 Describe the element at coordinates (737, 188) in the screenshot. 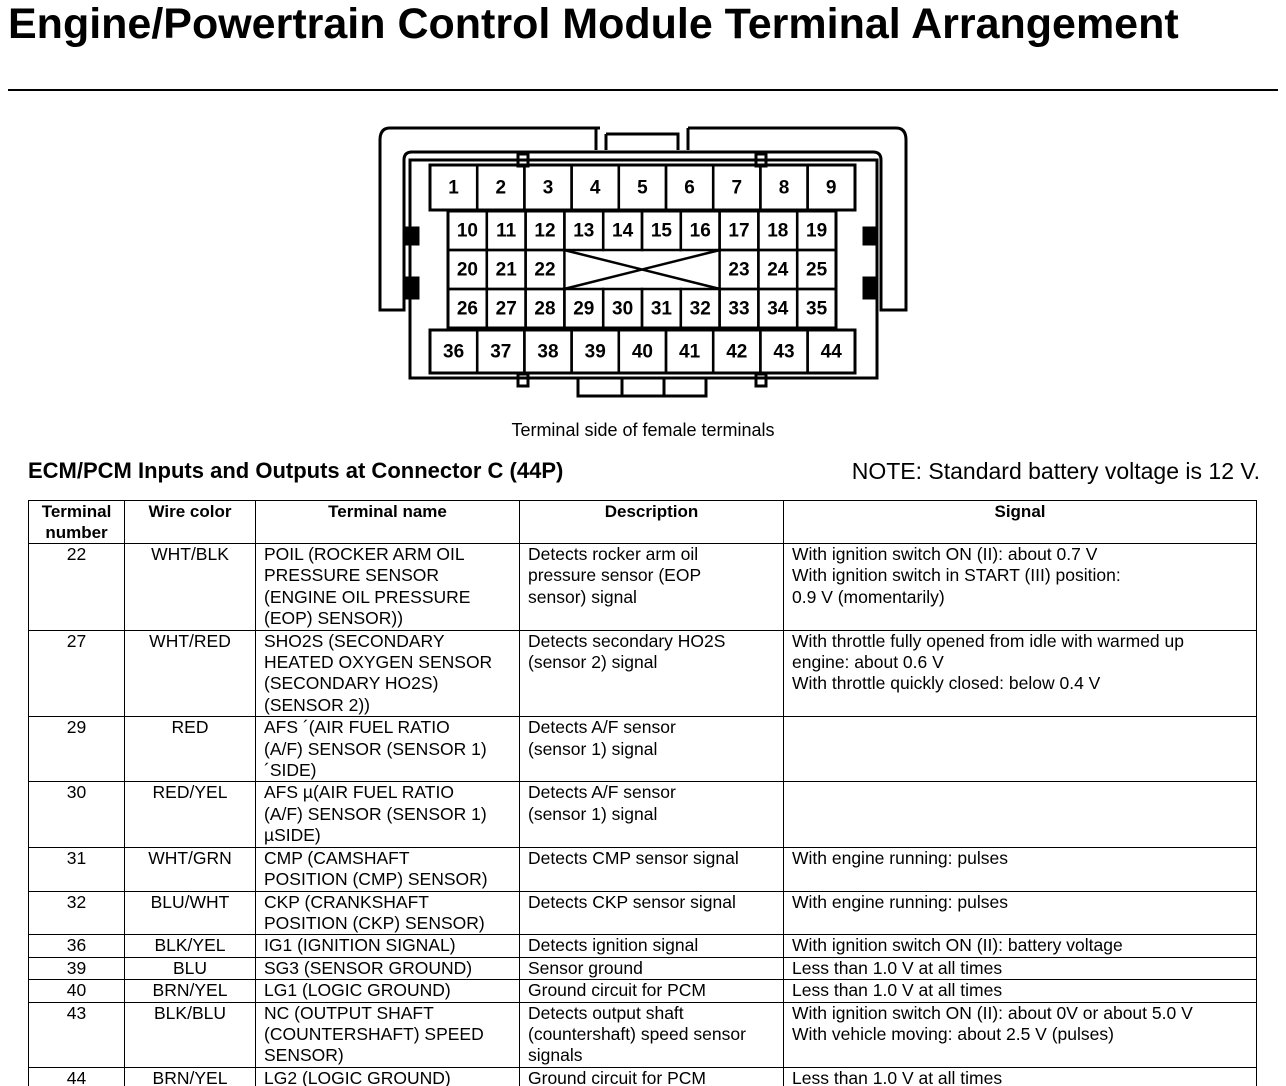

I see `terminal-number: 7` at that location.